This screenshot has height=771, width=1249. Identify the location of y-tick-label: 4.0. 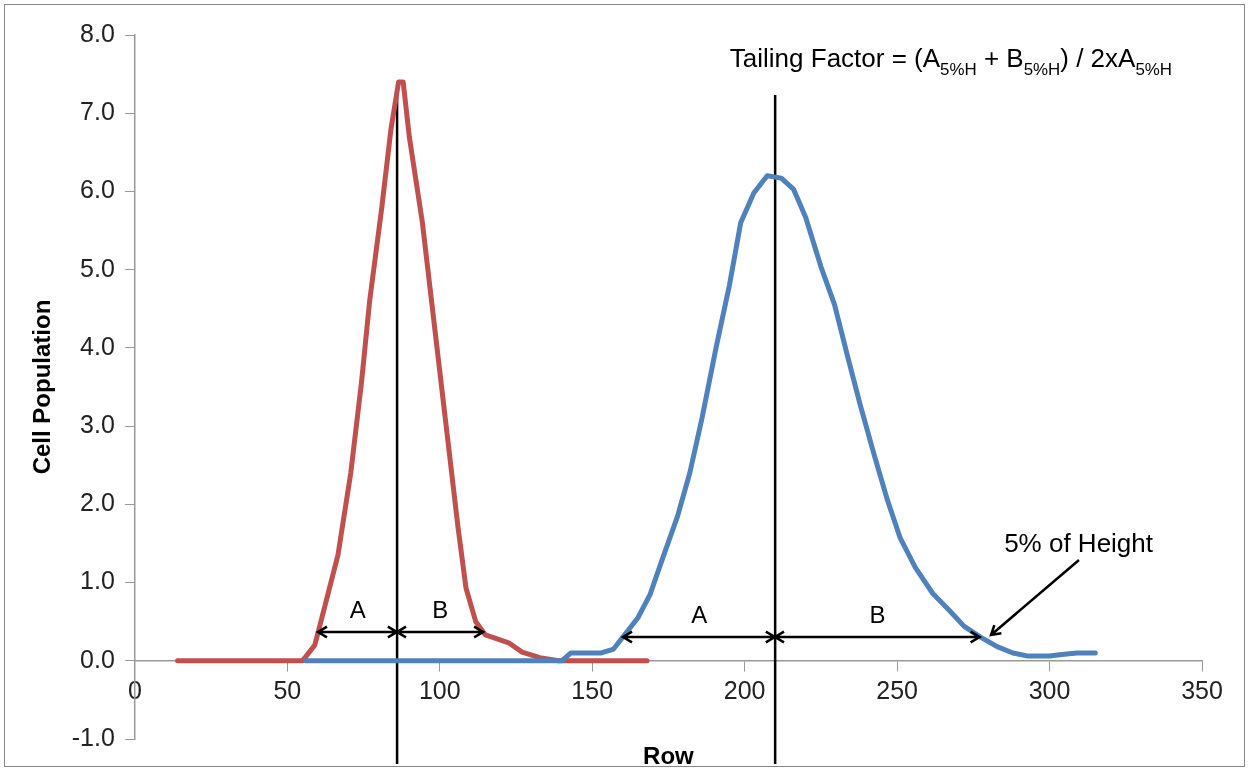
(97, 345).